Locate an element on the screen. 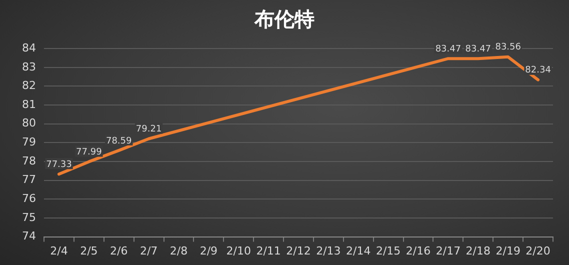 Image resolution: width=569 pixels, height=265 pixels. y-tick-label: 84 is located at coordinates (29, 47).